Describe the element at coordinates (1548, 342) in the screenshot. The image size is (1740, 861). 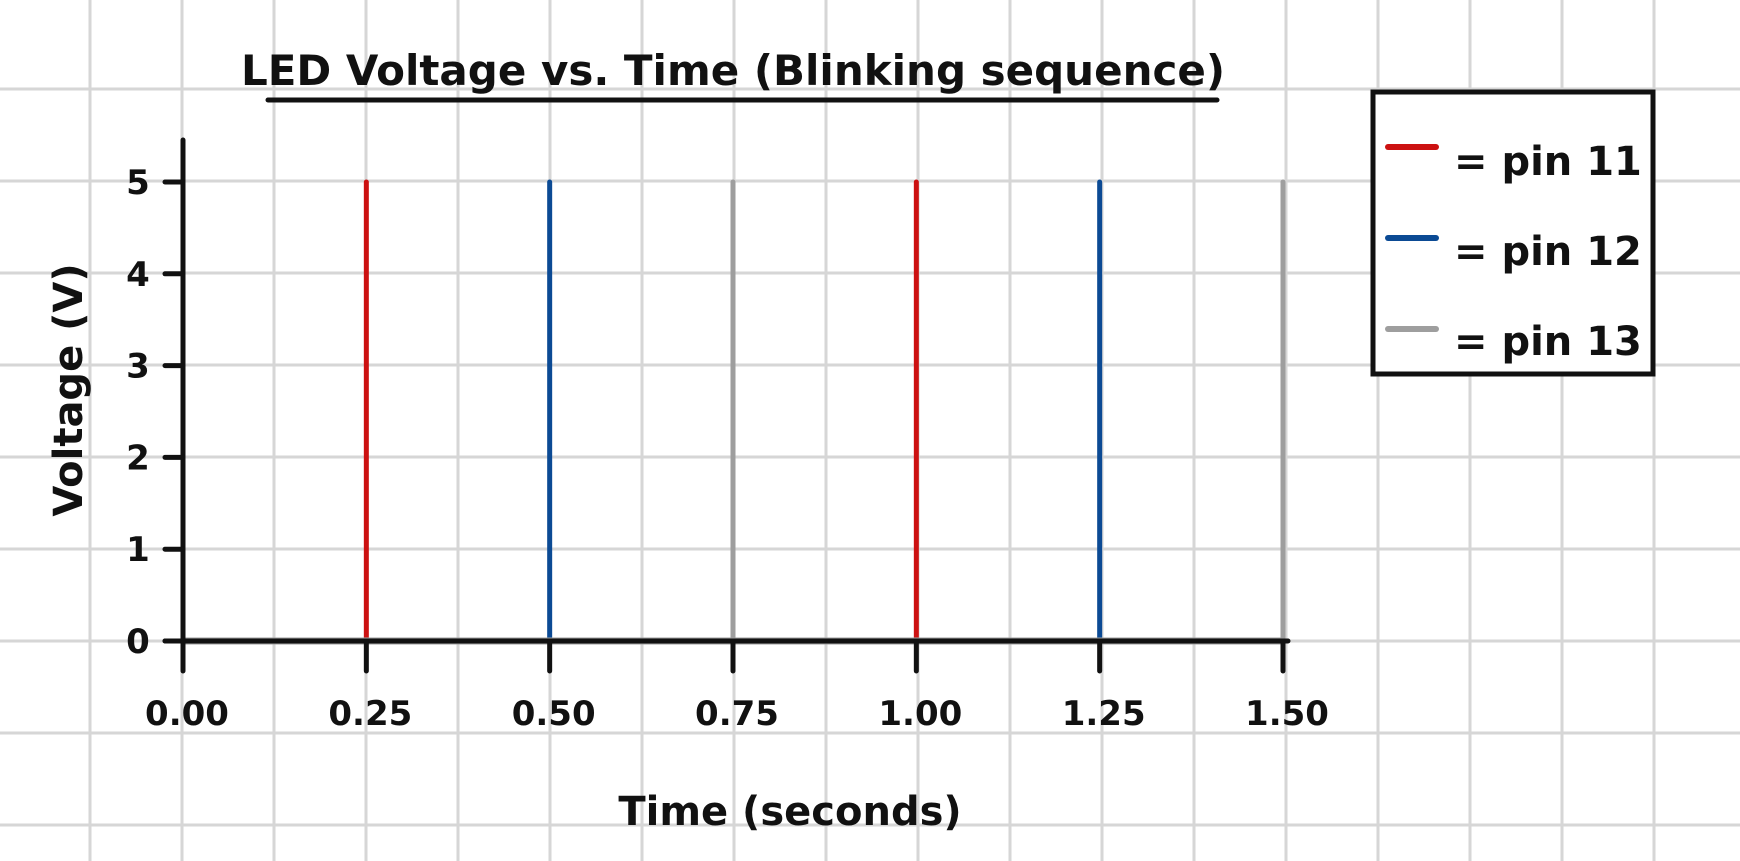
I see `legend-label-series-3: = pin 13` at that location.